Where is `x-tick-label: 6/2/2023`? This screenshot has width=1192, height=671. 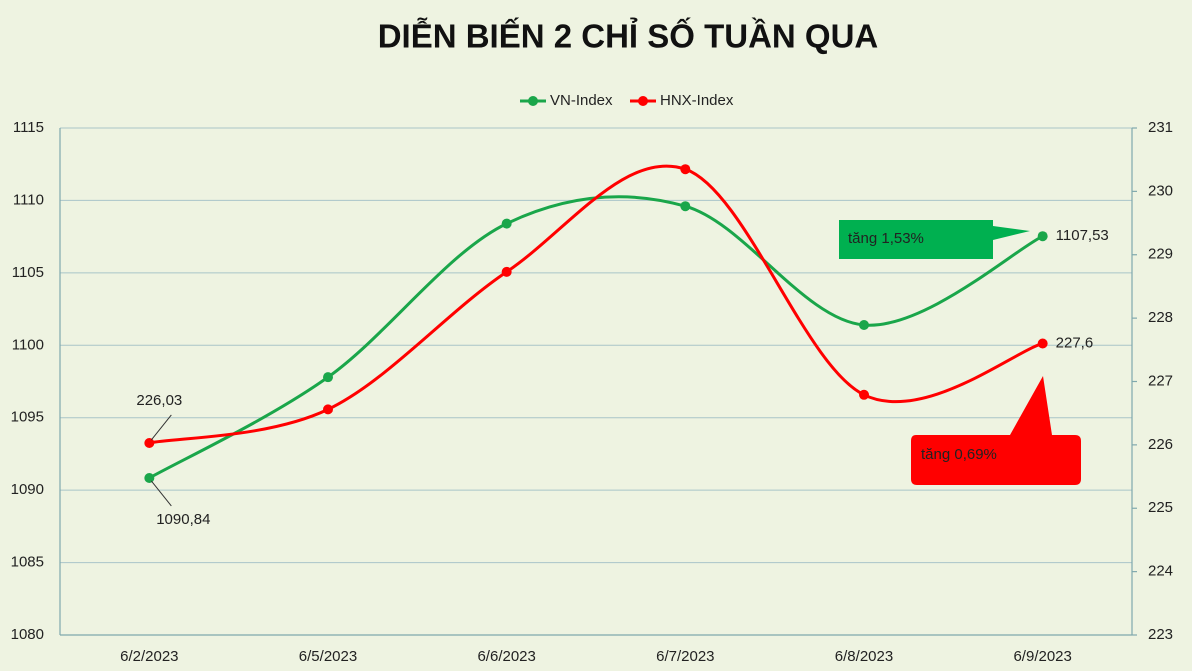
x-tick-label: 6/2/2023 is located at coordinates (149, 656).